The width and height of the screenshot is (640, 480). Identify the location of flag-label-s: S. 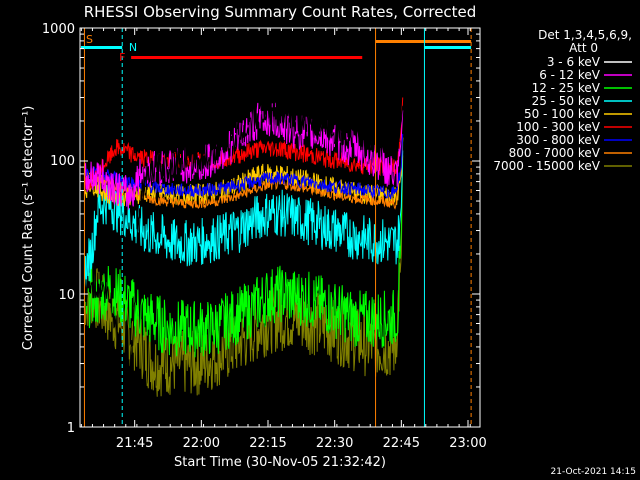
(89, 39).